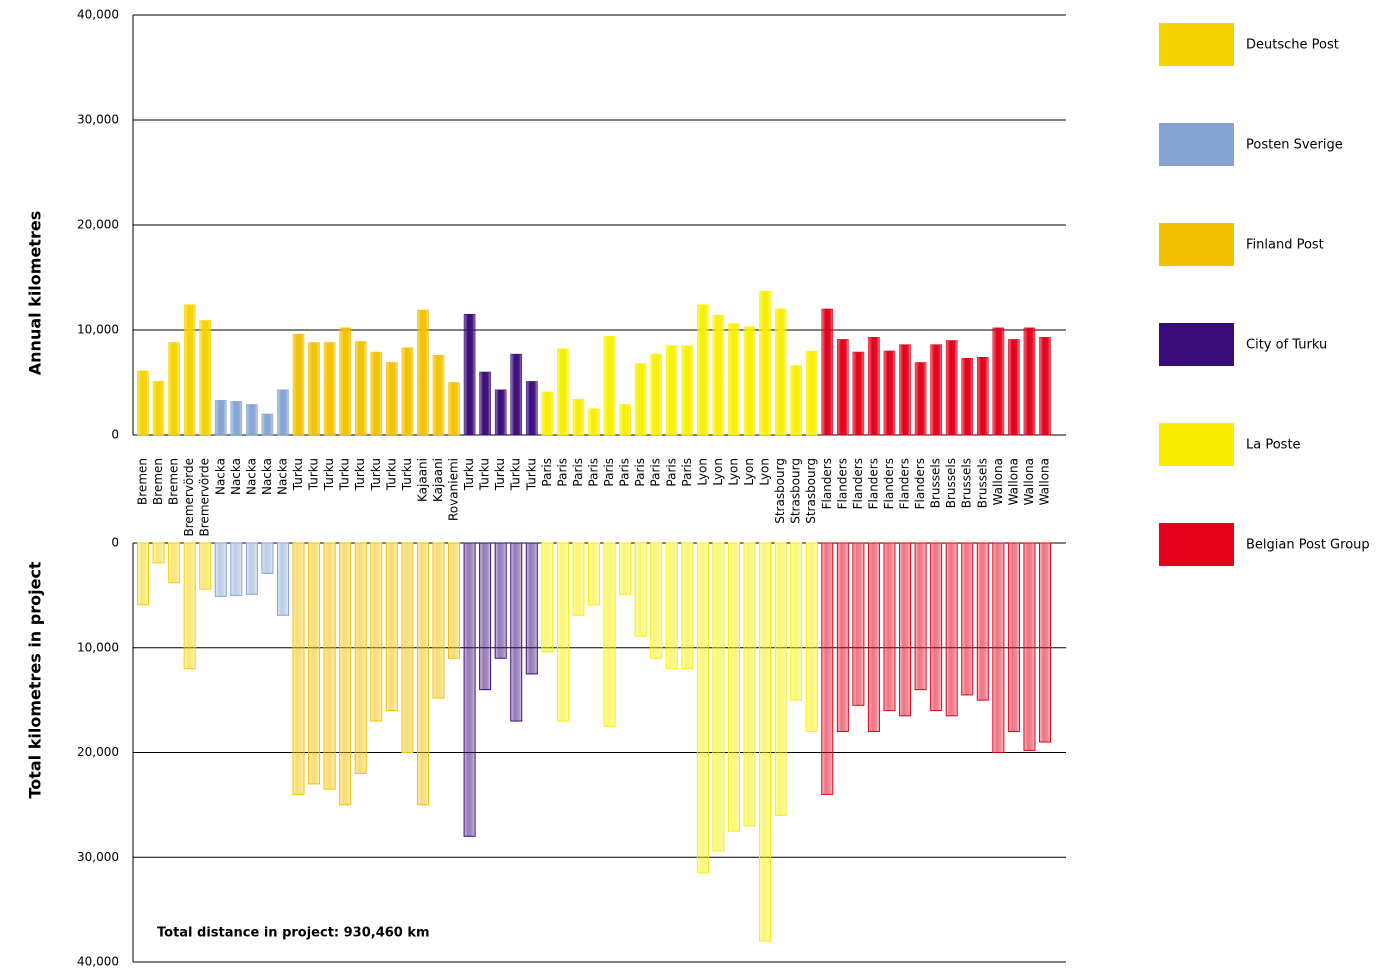  Describe the element at coordinates (936, 483) in the screenshot. I see `x-tick-label: Brussels` at that location.